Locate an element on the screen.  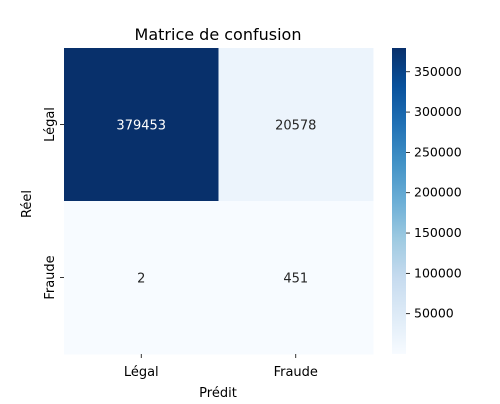
x-axis-ticks: Légal Fraude is located at coordinates (221, 367).